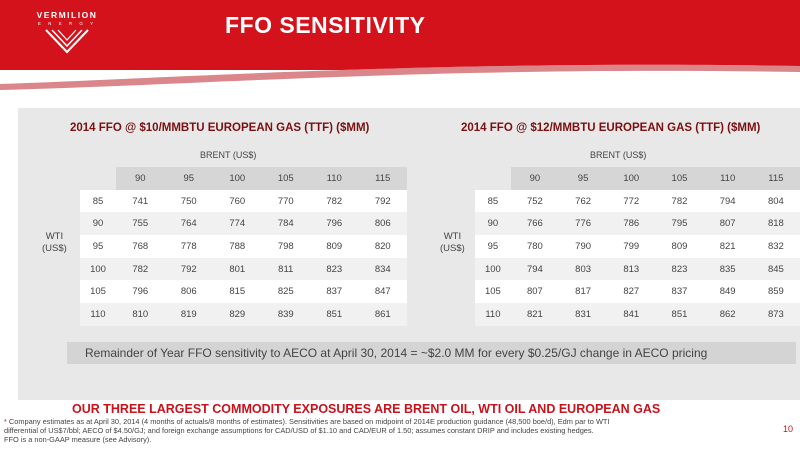 This screenshot has width=800, height=450. Describe the element at coordinates (188, 314) in the screenshot. I see `ffo-value-cell: 819` at that location.